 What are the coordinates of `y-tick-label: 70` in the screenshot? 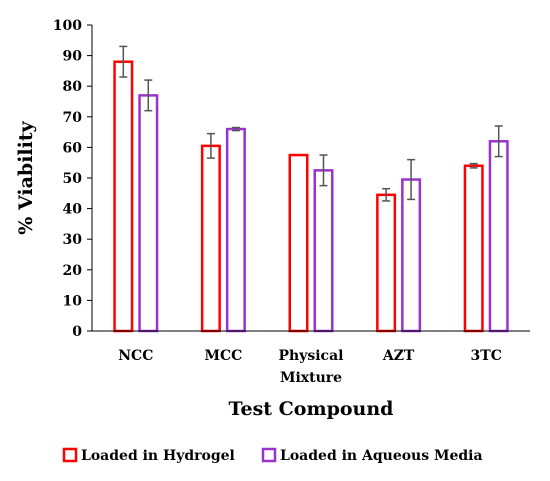 It's located at (73, 118).